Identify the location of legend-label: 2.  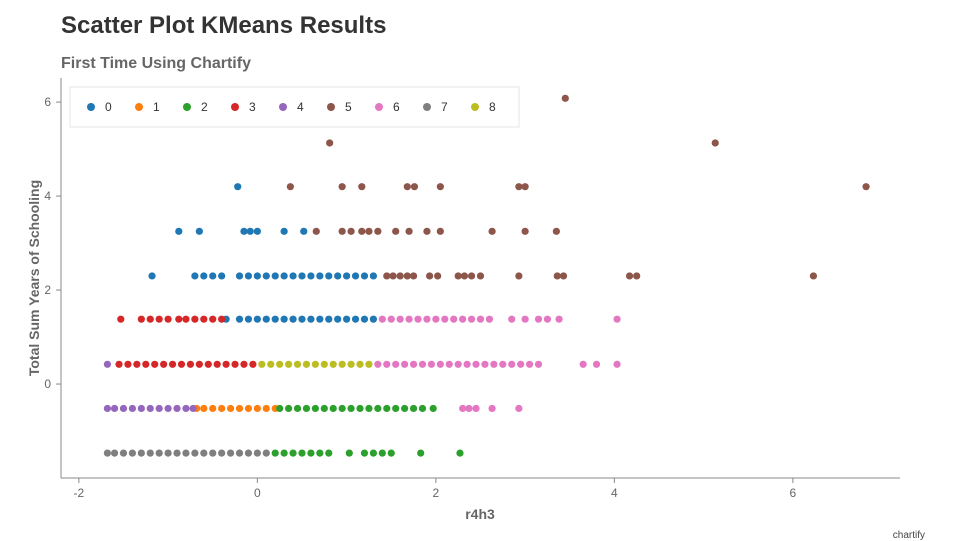
(204, 107).